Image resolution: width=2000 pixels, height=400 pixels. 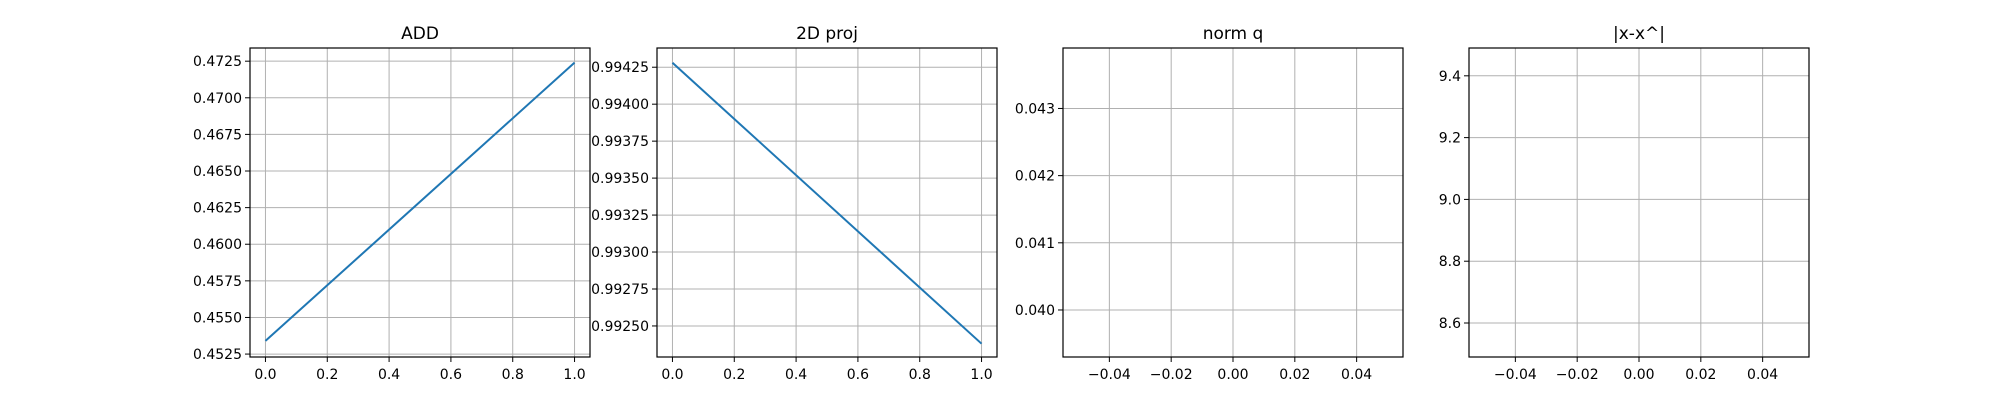 I want to click on y-tick-label: 0.99300, so click(x=620, y=253).